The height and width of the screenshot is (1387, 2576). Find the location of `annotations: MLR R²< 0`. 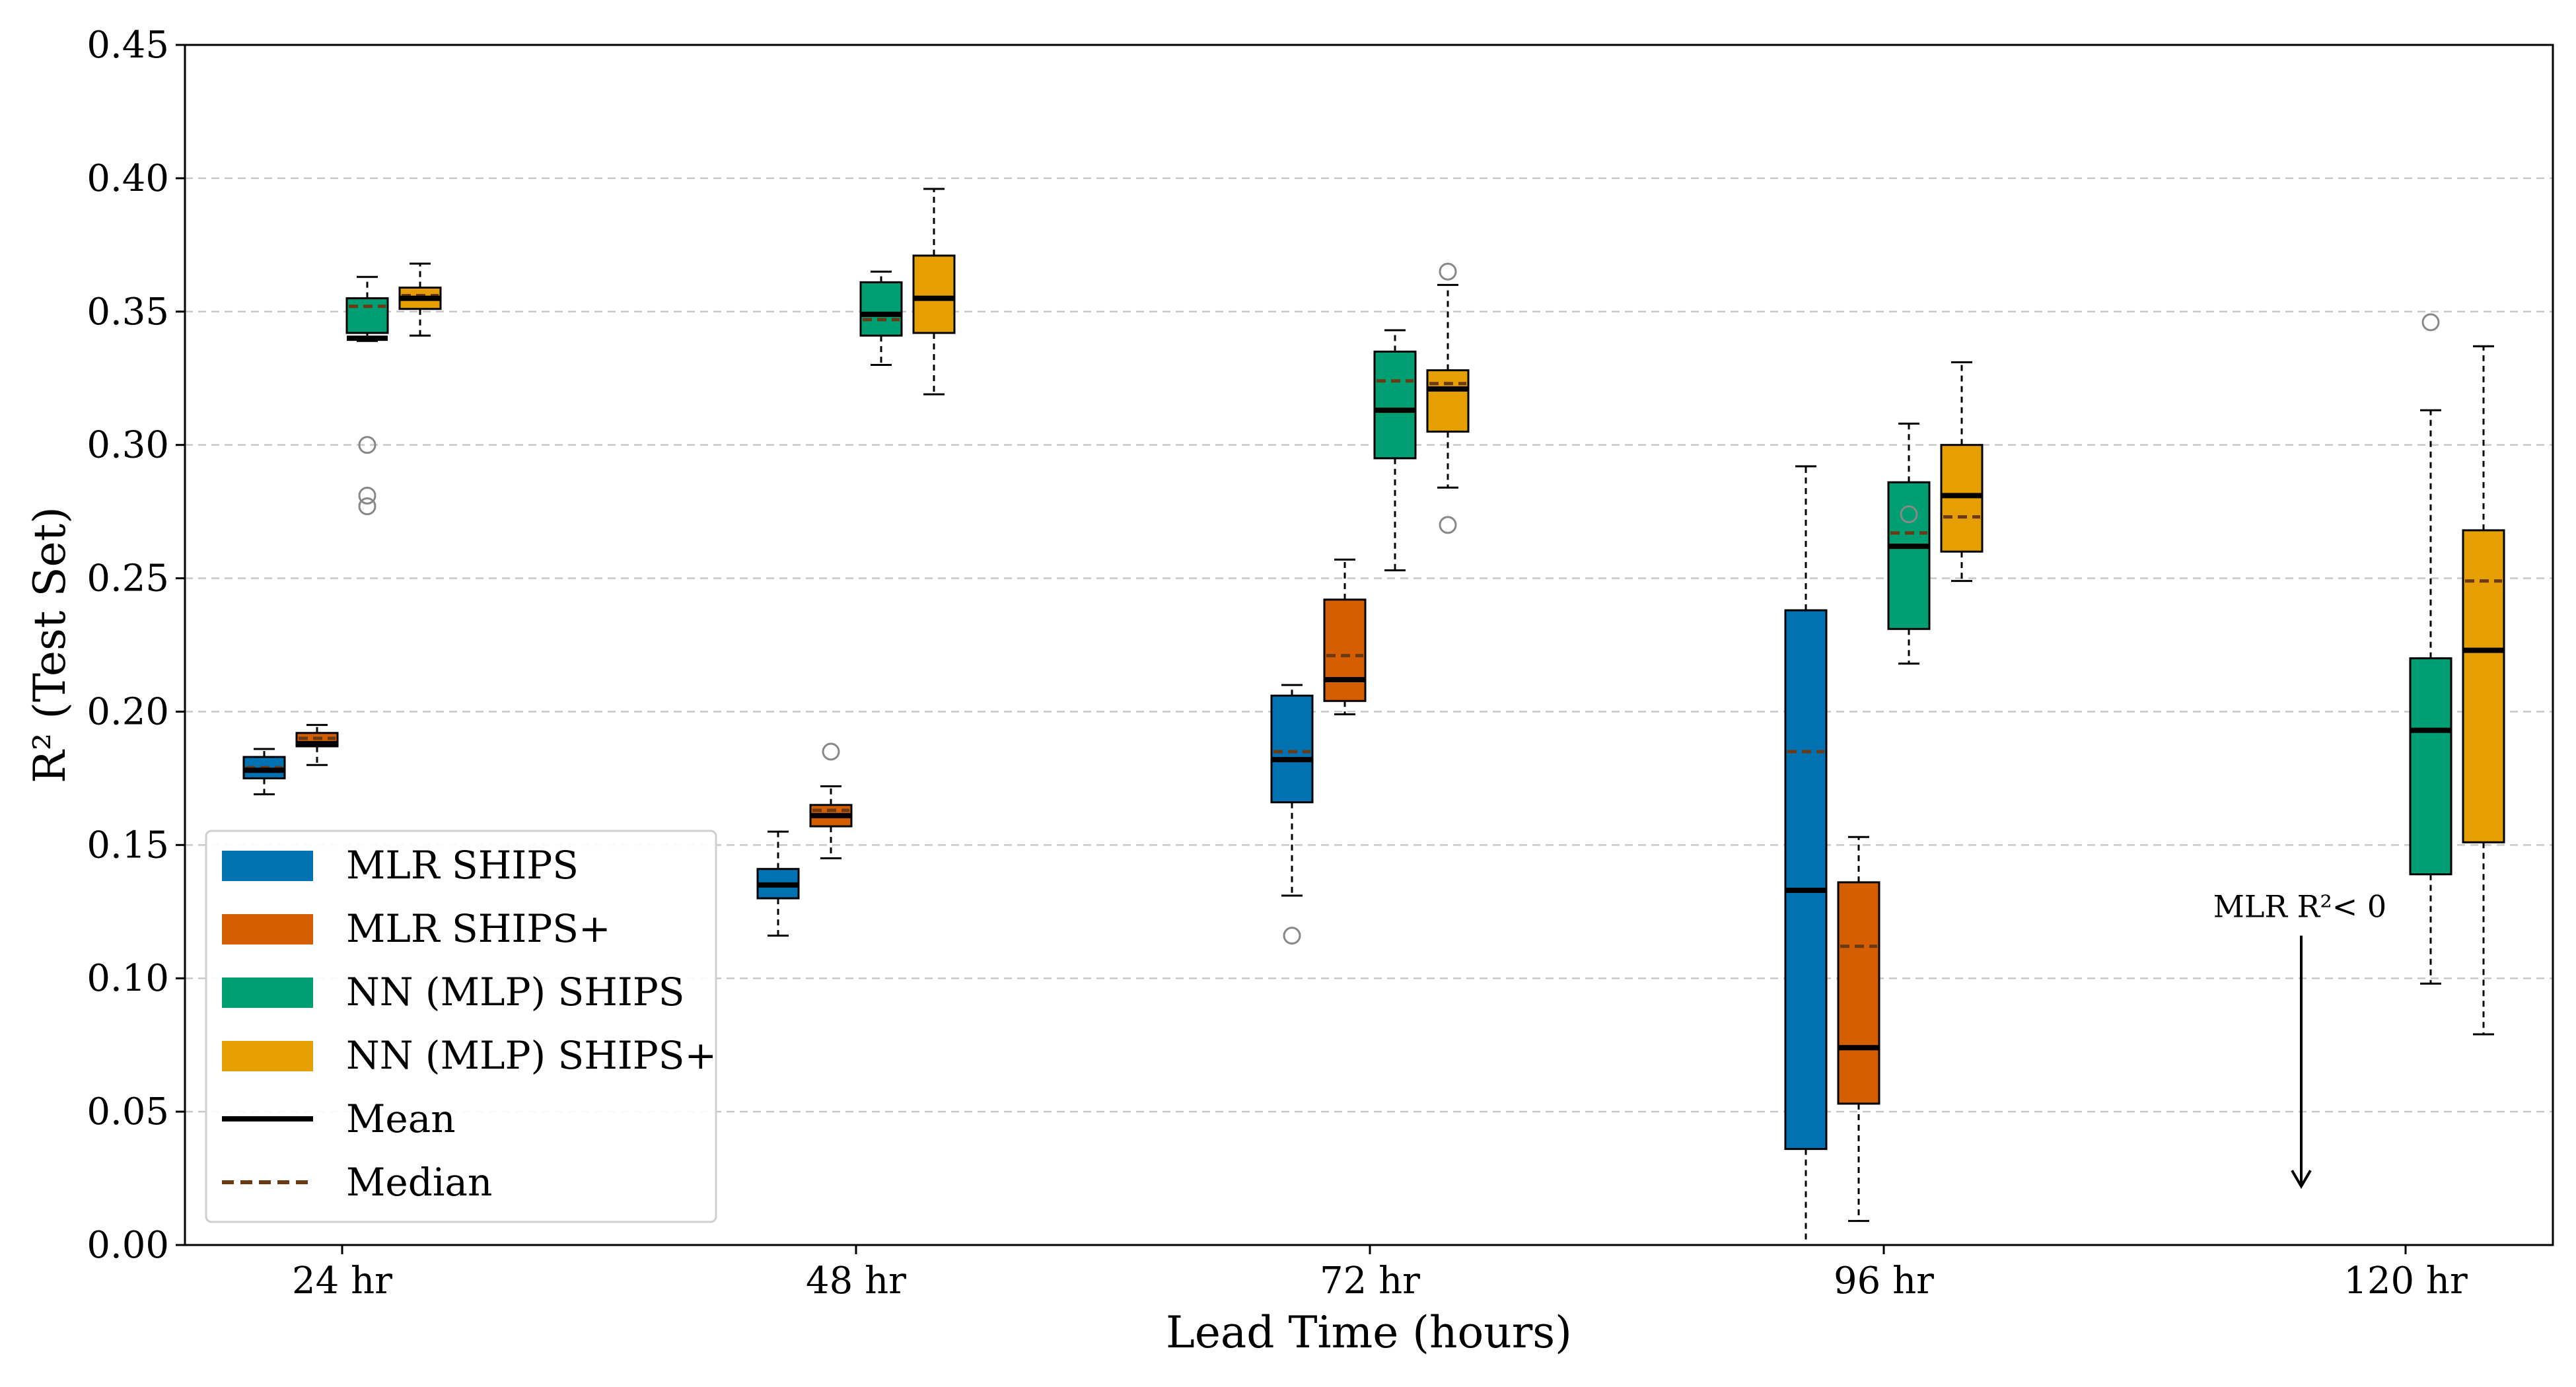

annotations: MLR R²< 0 is located at coordinates (2300, 1039).